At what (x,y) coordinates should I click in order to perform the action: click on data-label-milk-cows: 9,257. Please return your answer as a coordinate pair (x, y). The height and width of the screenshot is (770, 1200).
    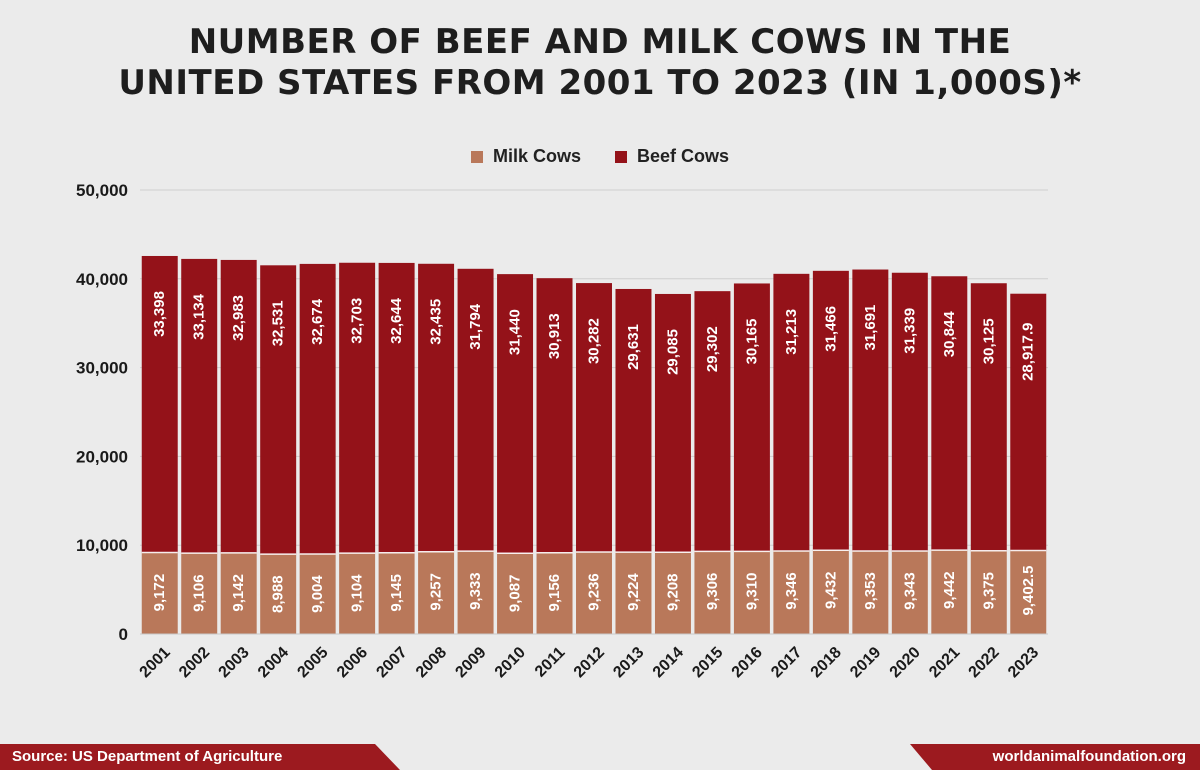
    Looking at the image, I should click on (436, 592).